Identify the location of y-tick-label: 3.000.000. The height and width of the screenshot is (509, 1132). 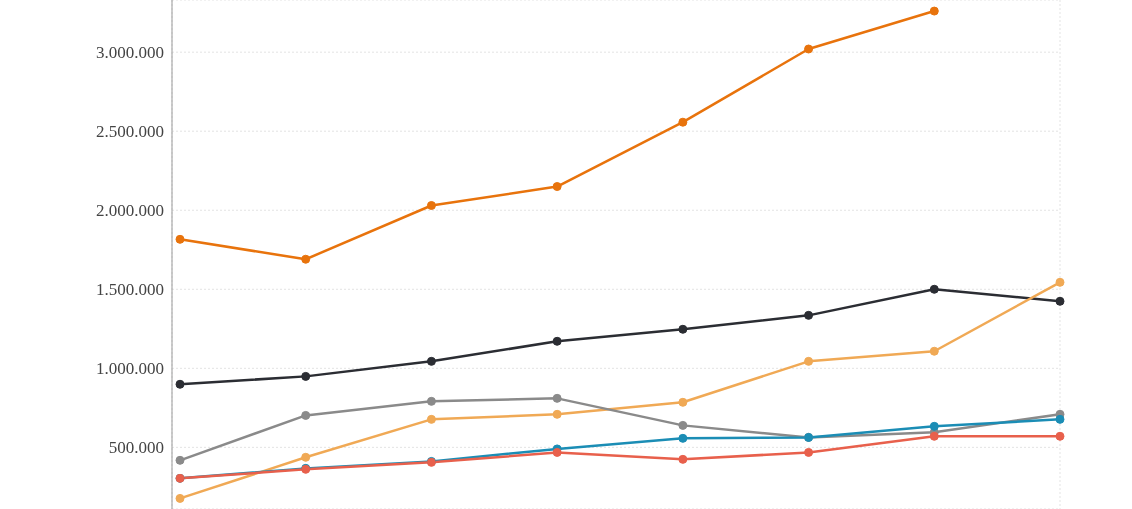
(130, 53).